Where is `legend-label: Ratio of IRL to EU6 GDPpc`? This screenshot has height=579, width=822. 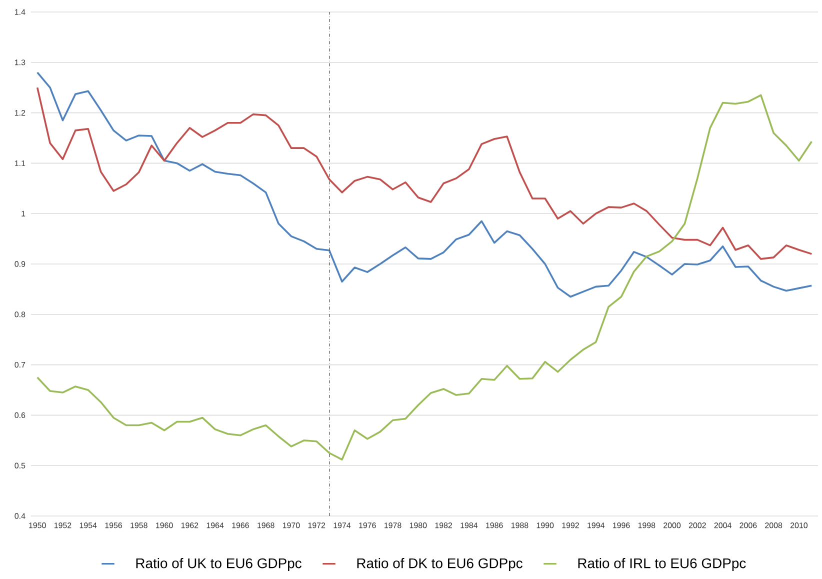
legend-label: Ratio of IRL to EU6 GDPpc is located at coordinates (662, 564).